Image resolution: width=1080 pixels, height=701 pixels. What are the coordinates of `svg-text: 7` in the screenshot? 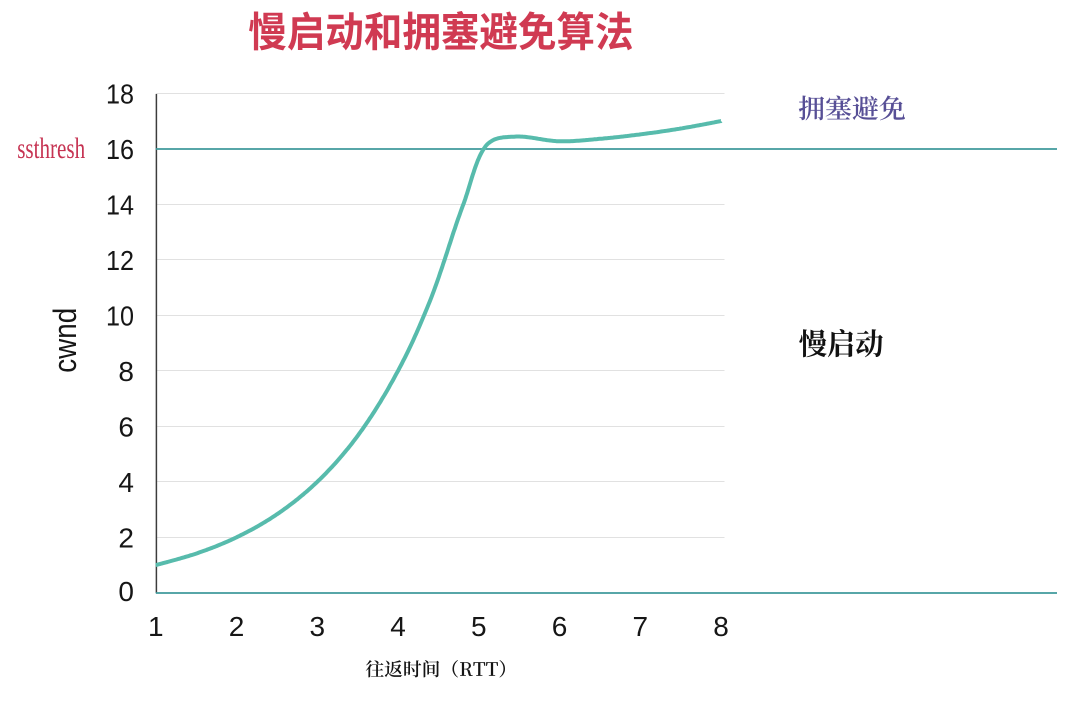 It's located at (641, 626).